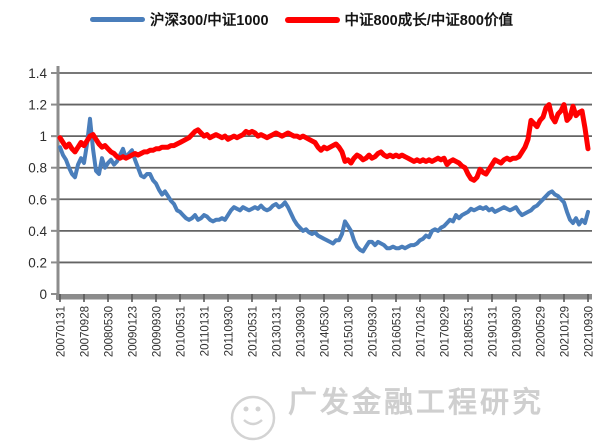  Describe the element at coordinates (470, 331) in the screenshot. I see `x-axis-tick-label: 20180531` at that location.